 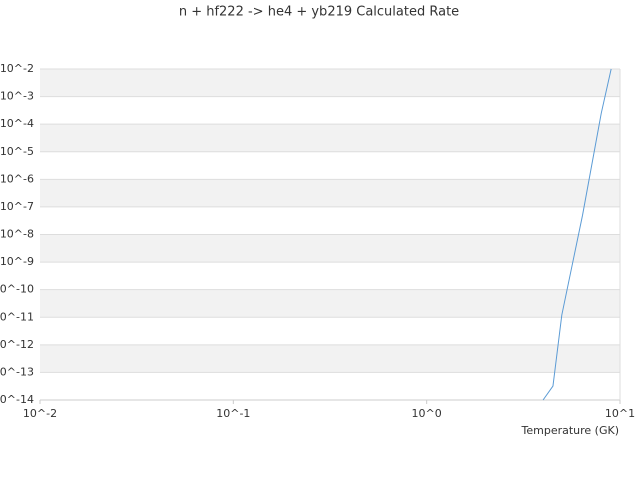 What do you see at coordinates (17, 289) in the screenshot?
I see `y-tick-label: 10^-10` at bounding box center [17, 289].